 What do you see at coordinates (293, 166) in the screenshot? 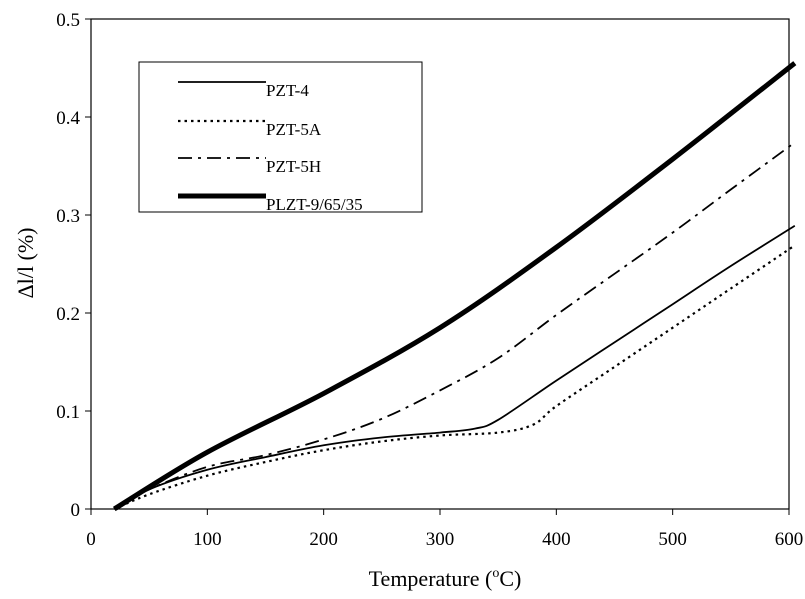
I see `legend-label: PZT-5H` at bounding box center [293, 166].